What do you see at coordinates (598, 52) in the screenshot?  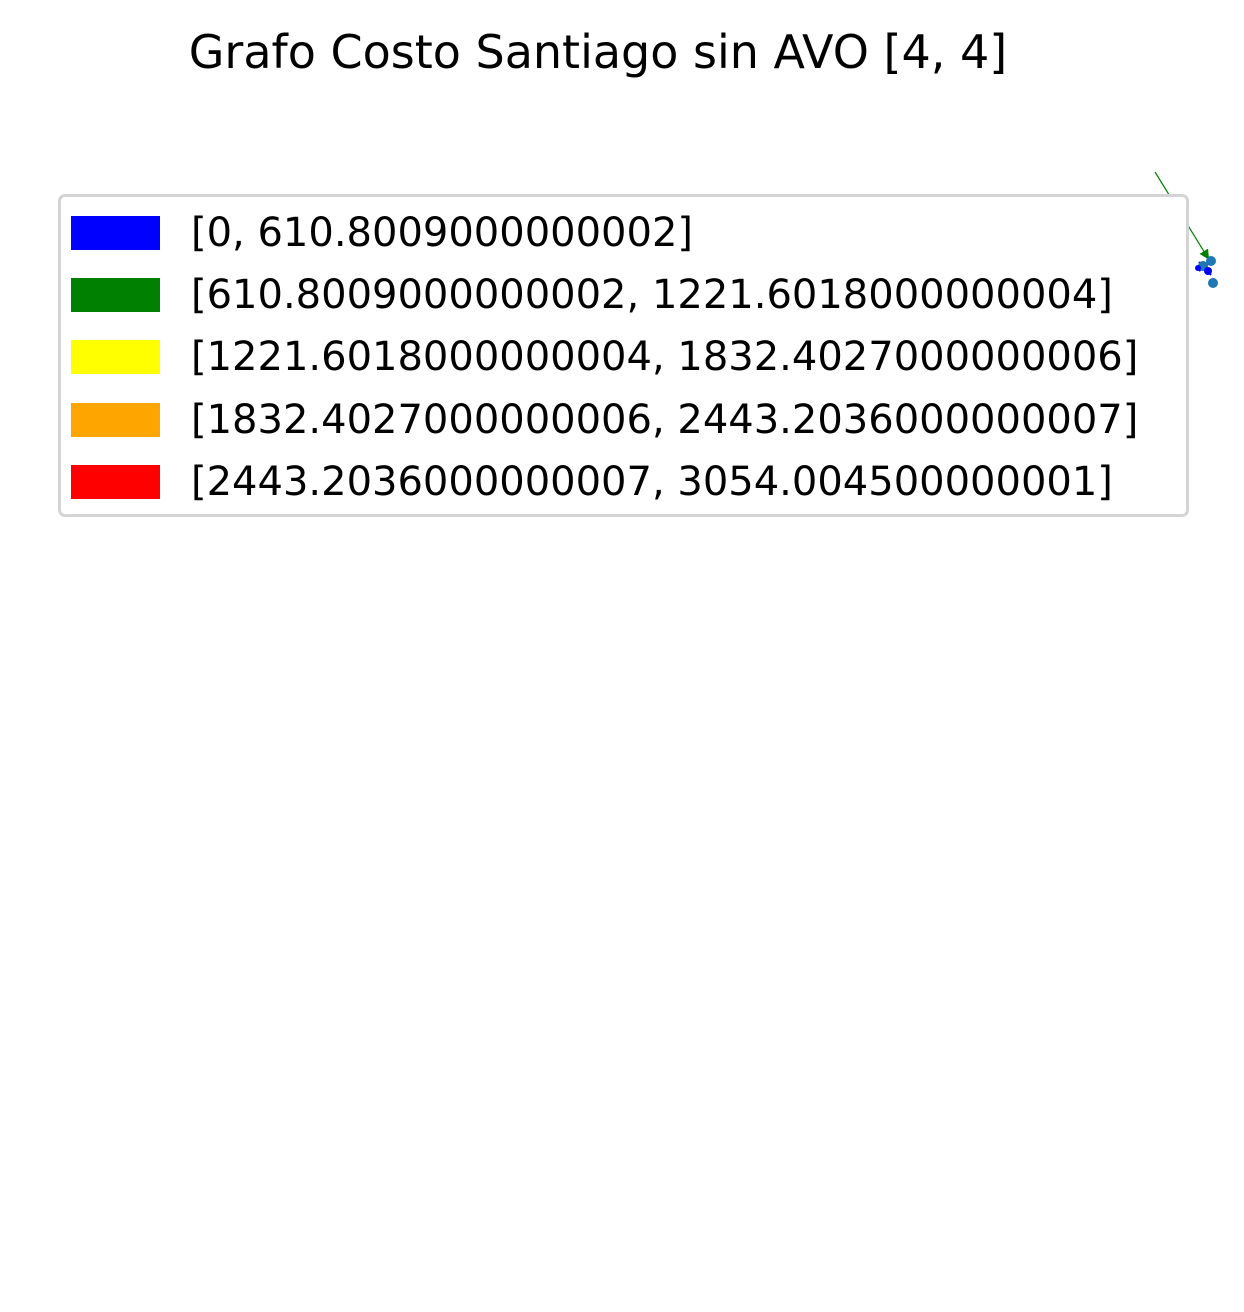 I see `chart-title: Grafo Costo Santiago sin AVO [4, 4]` at bounding box center [598, 52].